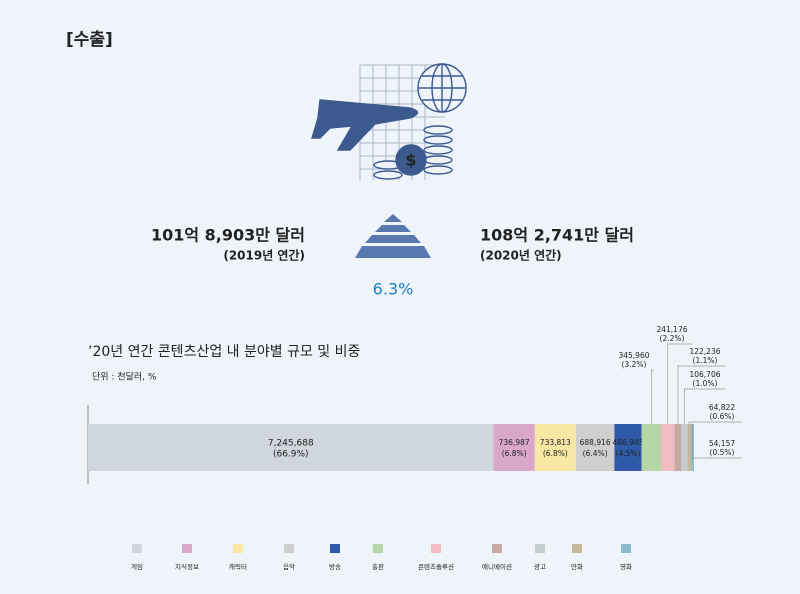 The height and width of the screenshot is (594, 800). What do you see at coordinates (89, 40) in the screenshot?
I see `section-title: [수출]` at bounding box center [89, 40].